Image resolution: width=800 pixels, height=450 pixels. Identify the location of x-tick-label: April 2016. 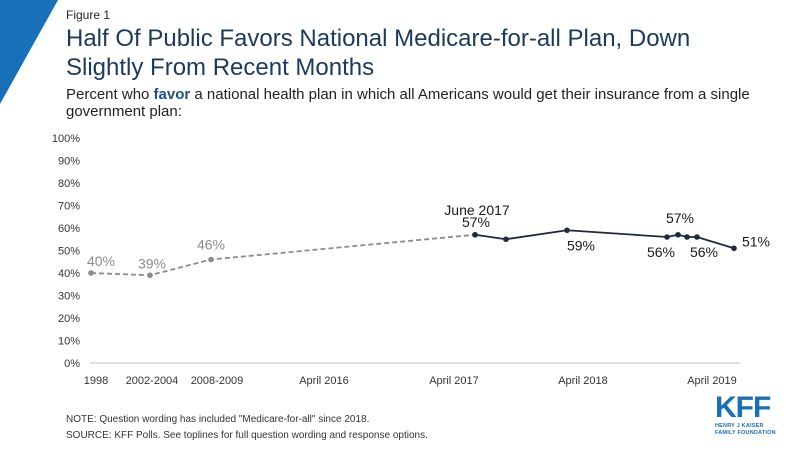
(324, 381).